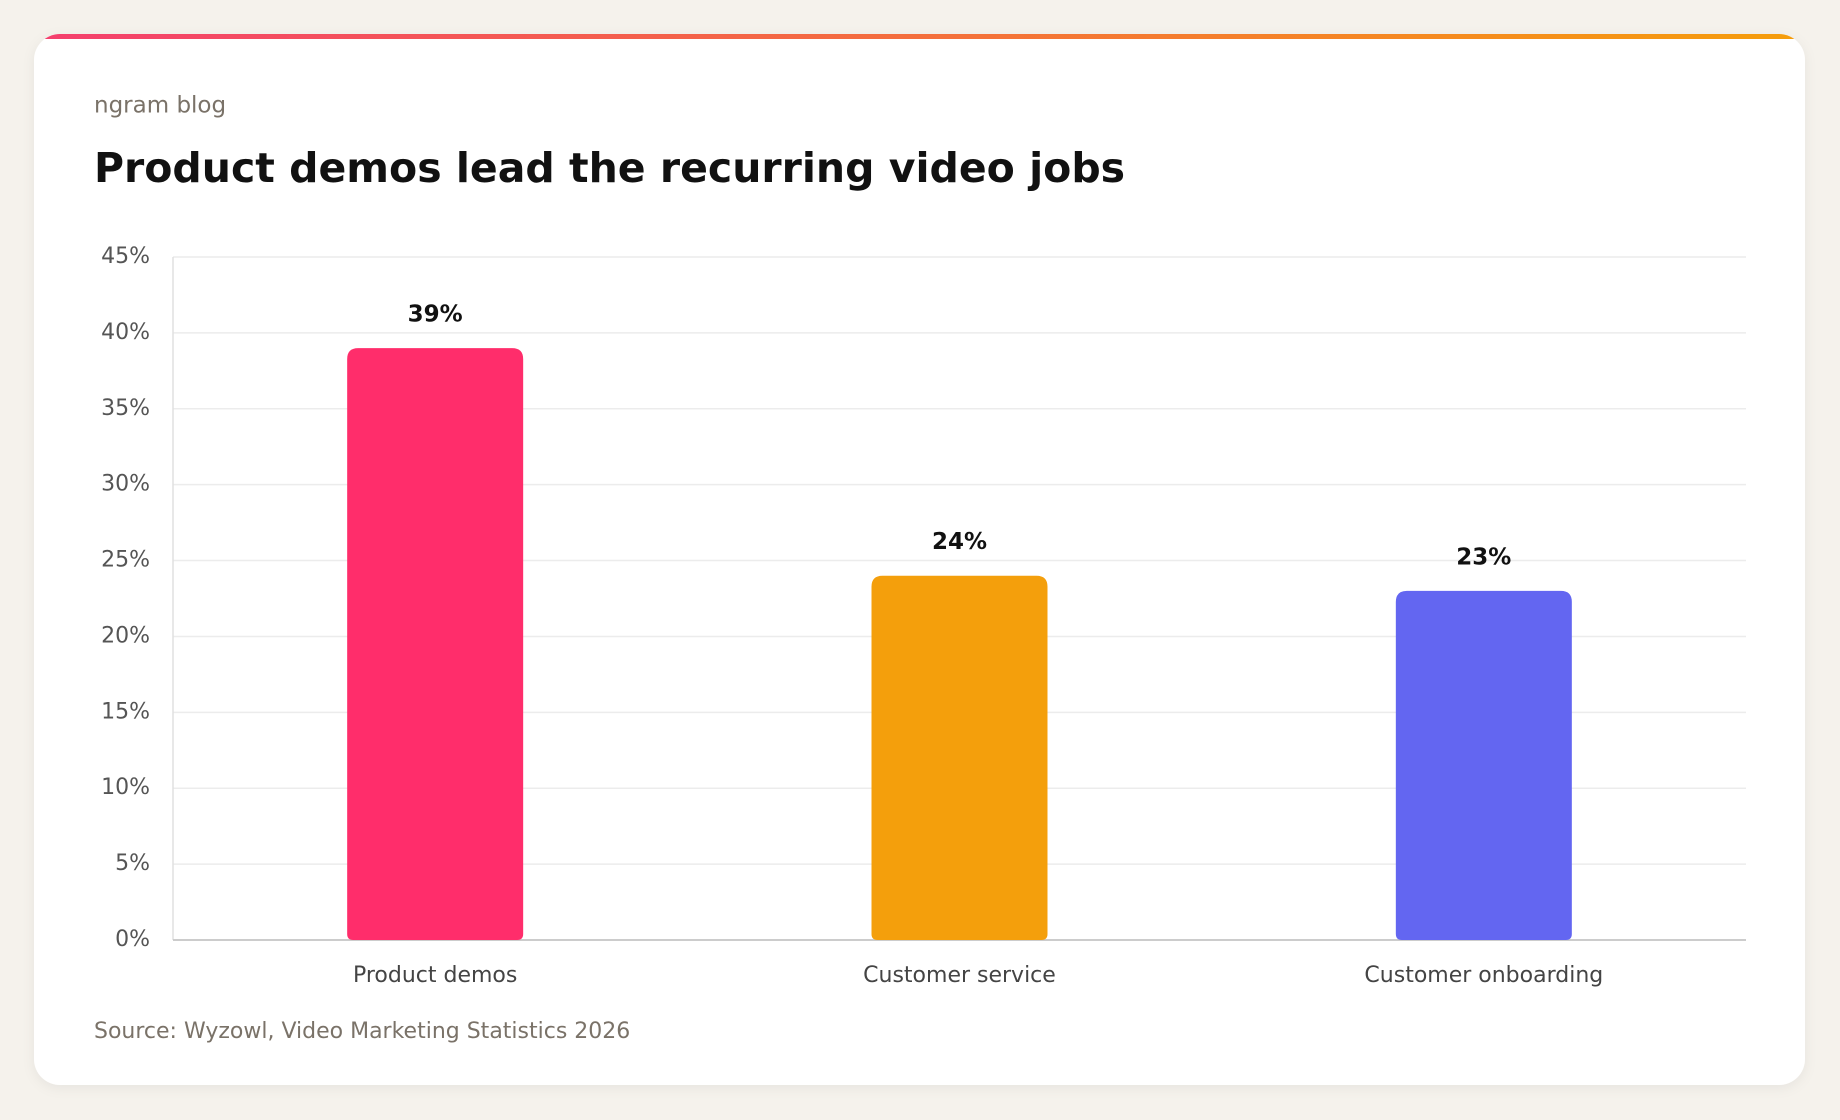 The height and width of the screenshot is (1120, 1840). Describe the element at coordinates (959, 542) in the screenshot. I see `value-label: 24%` at that location.